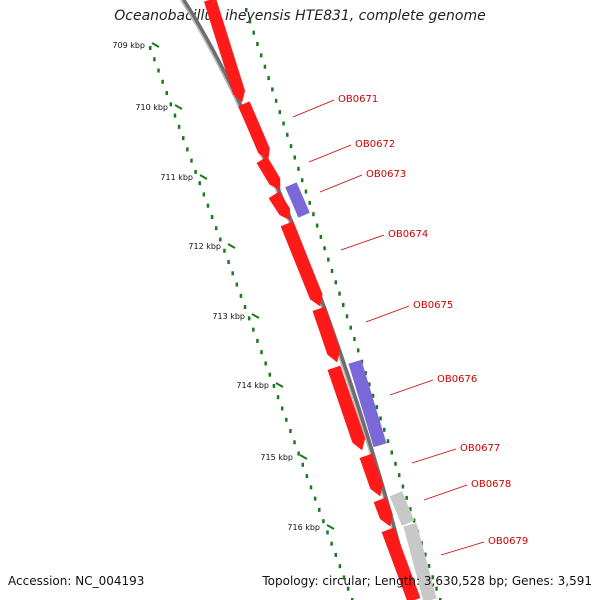 The width and height of the screenshot is (600, 600). Describe the element at coordinates (358, 99) in the screenshot. I see `gene-label: OB0671` at that location.